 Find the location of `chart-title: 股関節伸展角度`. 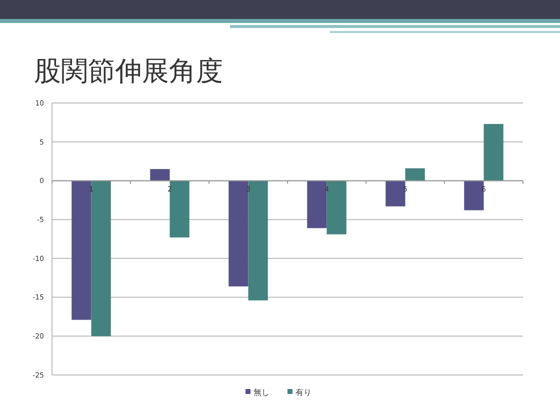

chart-title: 股関節伸展角度 is located at coordinates (128, 71).